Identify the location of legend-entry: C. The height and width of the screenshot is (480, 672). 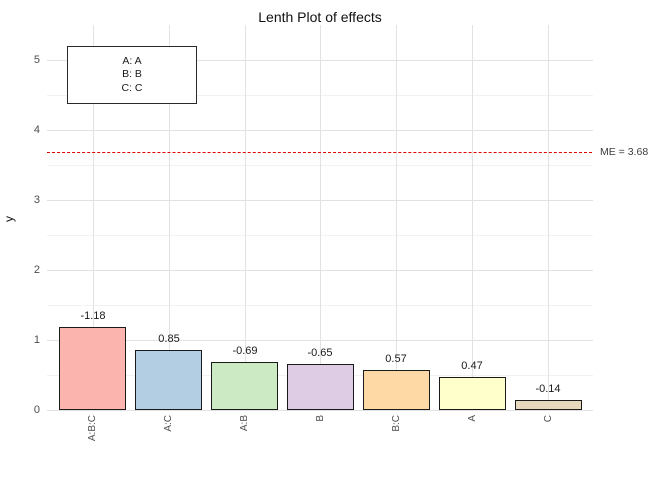
(132, 87).